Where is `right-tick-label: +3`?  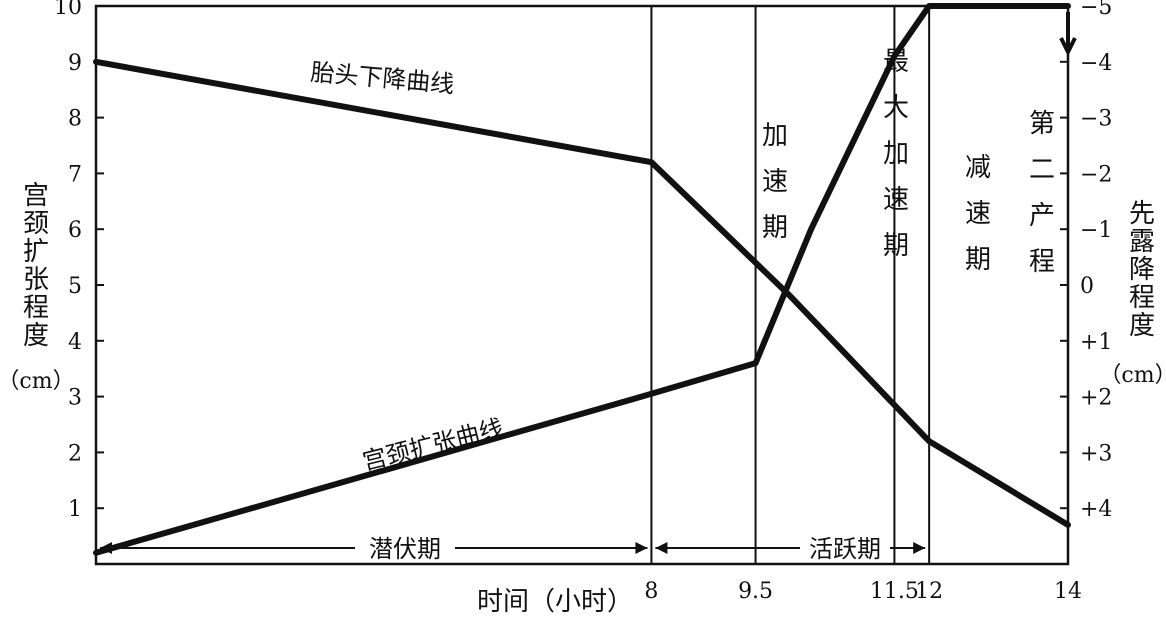 right-tick-label: +3 is located at coordinates (1096, 453).